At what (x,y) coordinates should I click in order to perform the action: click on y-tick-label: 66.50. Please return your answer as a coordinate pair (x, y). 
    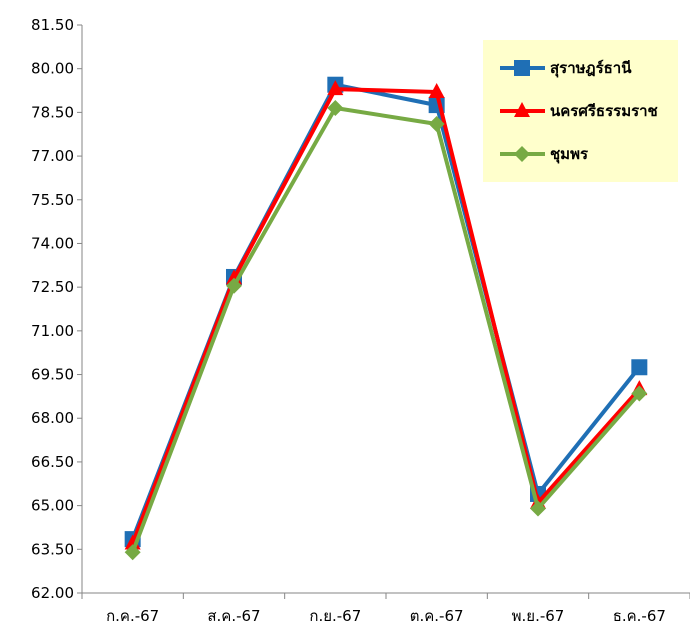
    Looking at the image, I should click on (52, 462).